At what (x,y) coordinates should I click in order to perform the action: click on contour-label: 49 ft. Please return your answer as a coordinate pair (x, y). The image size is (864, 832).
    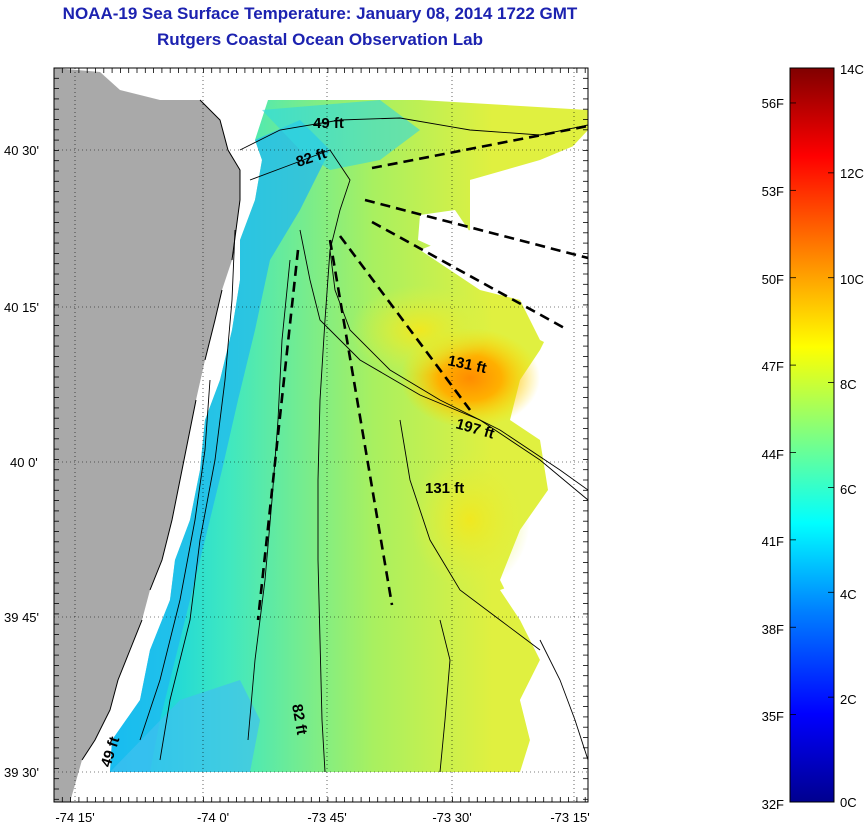
    Looking at the image, I should click on (328, 123).